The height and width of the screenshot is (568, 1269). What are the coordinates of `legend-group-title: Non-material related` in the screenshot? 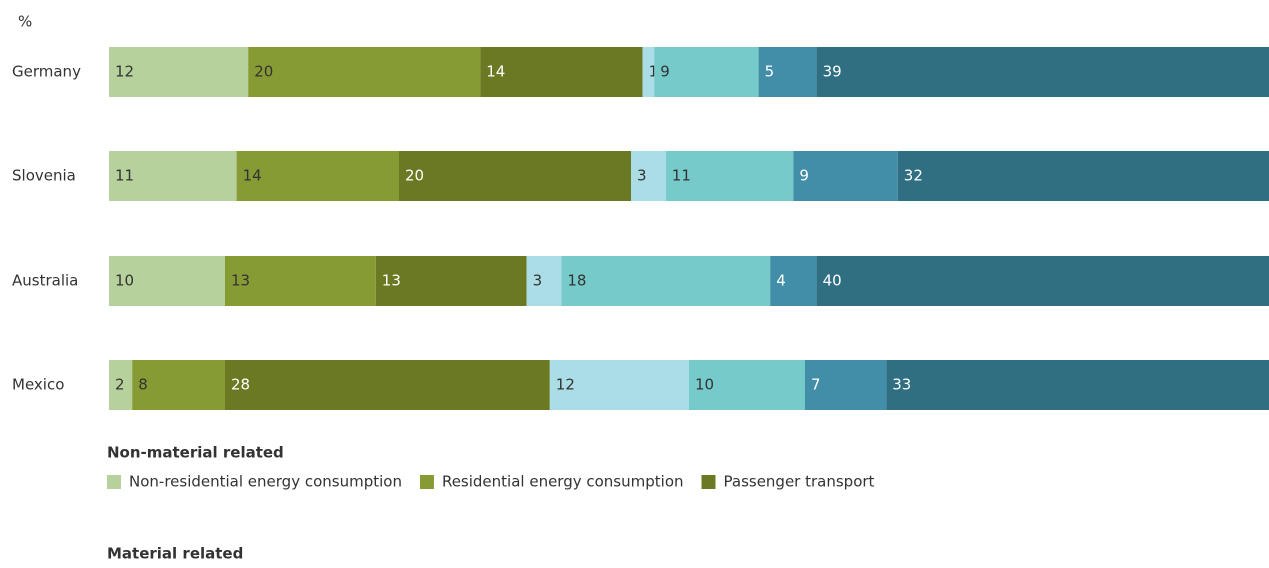 It's located at (195, 453).